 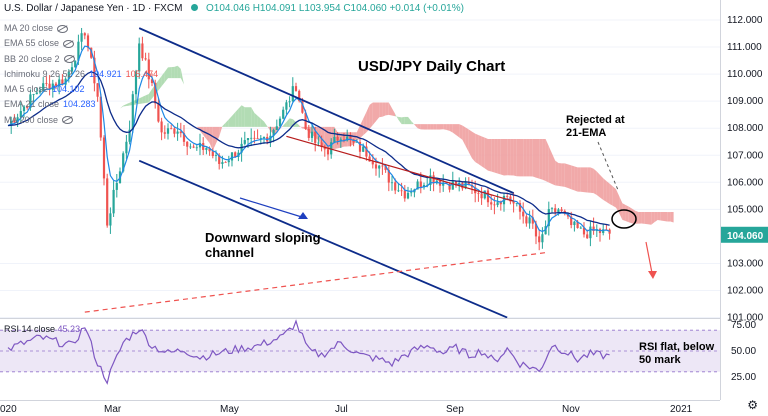 What do you see at coordinates (360, 408) in the screenshot?
I see `time-axis: 020 Mar May Jul Sep Nov 2021` at bounding box center [360, 408].